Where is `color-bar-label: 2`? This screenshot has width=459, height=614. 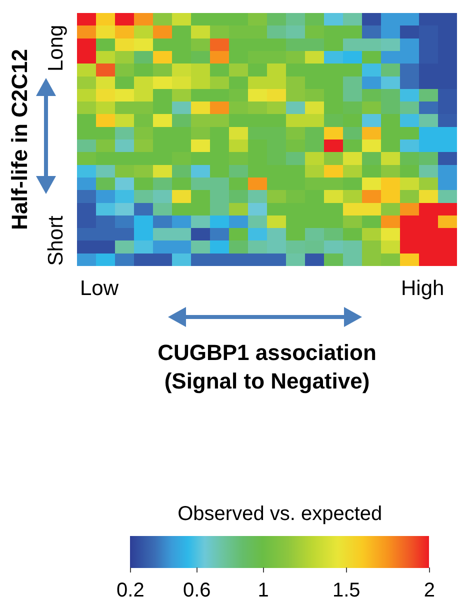
color-bar-label: 2 is located at coordinates (429, 591).